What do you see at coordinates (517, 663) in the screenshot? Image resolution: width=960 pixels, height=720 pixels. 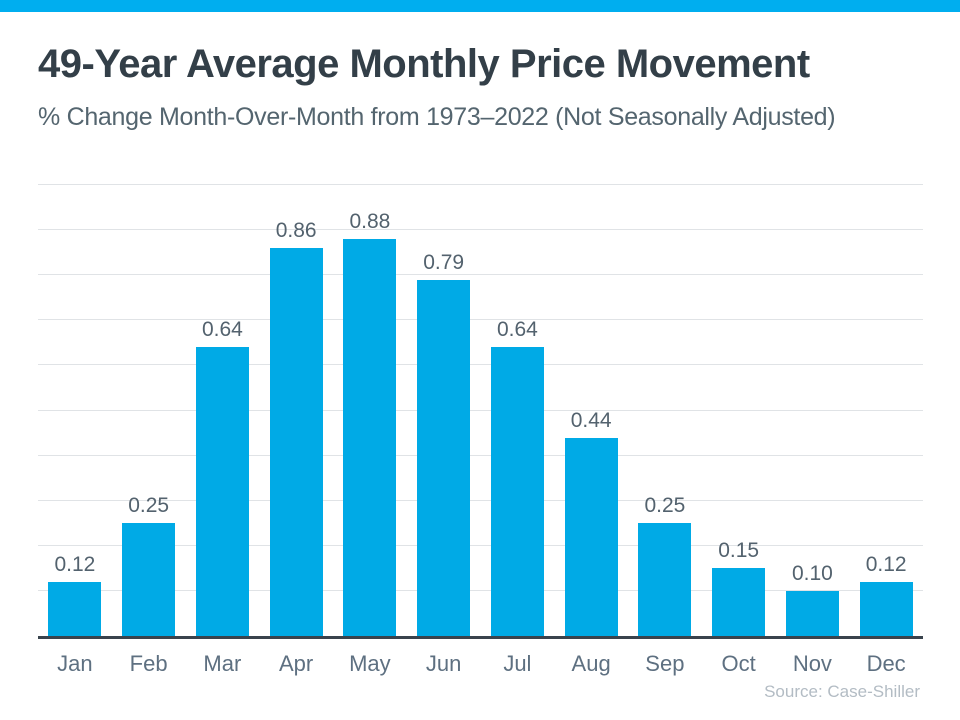 I see `x-axis-tick-label: Jul` at bounding box center [517, 663].